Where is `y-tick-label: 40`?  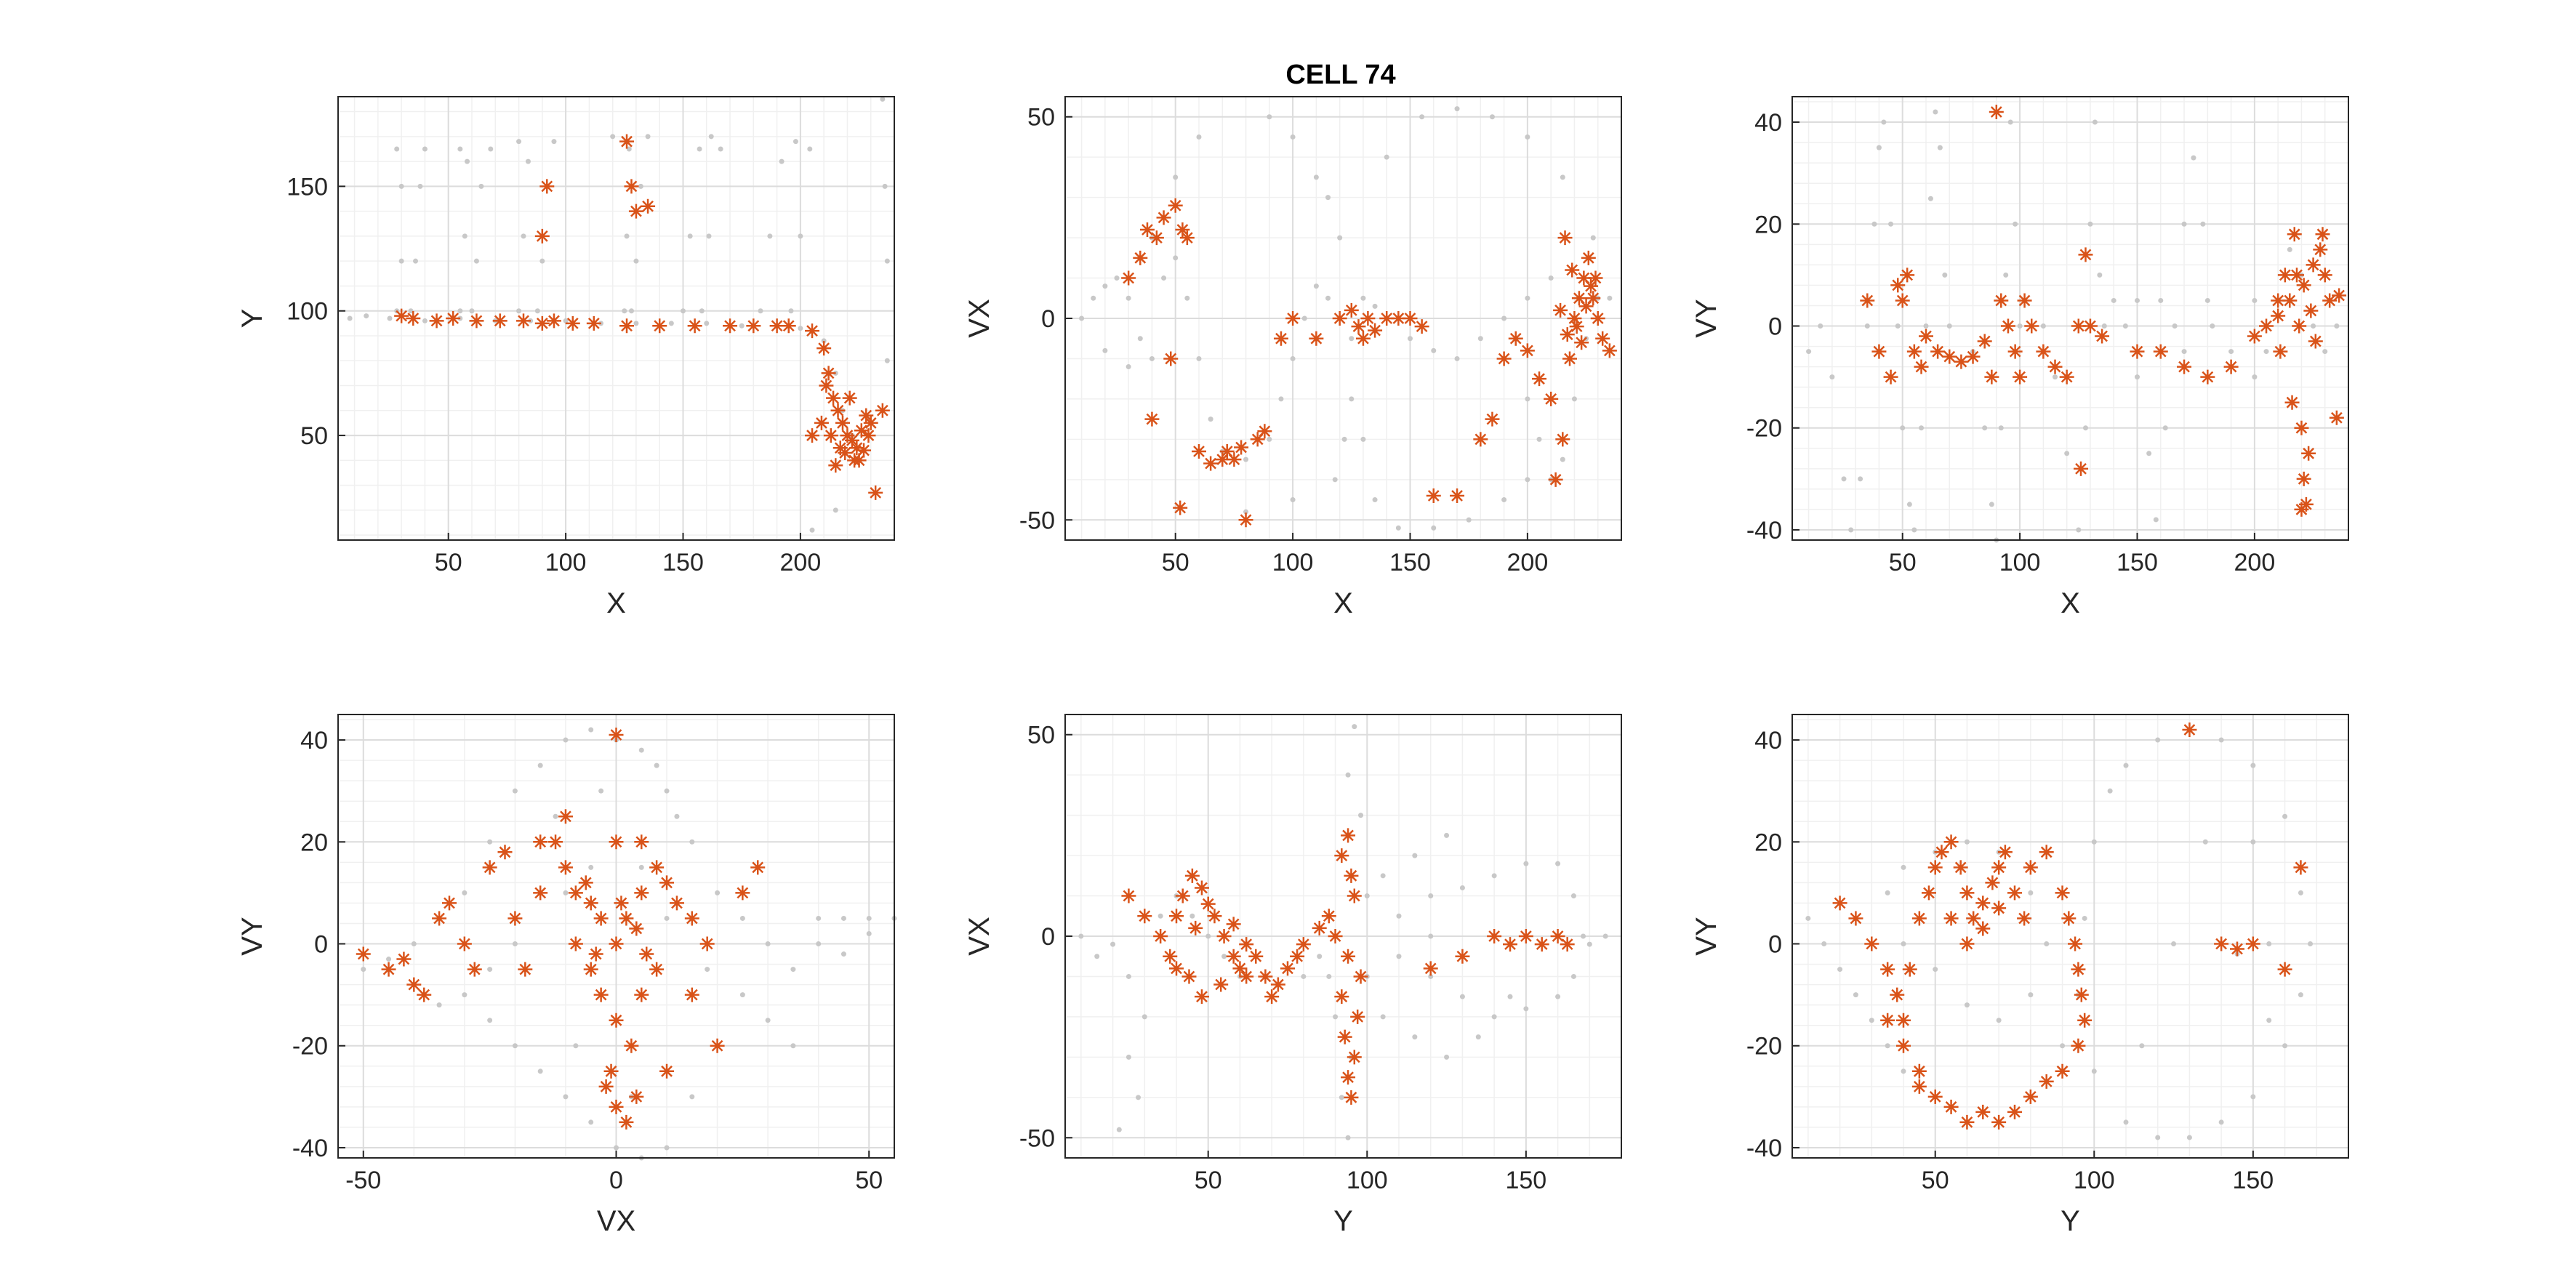 y-tick-label: 40 is located at coordinates (1768, 123).